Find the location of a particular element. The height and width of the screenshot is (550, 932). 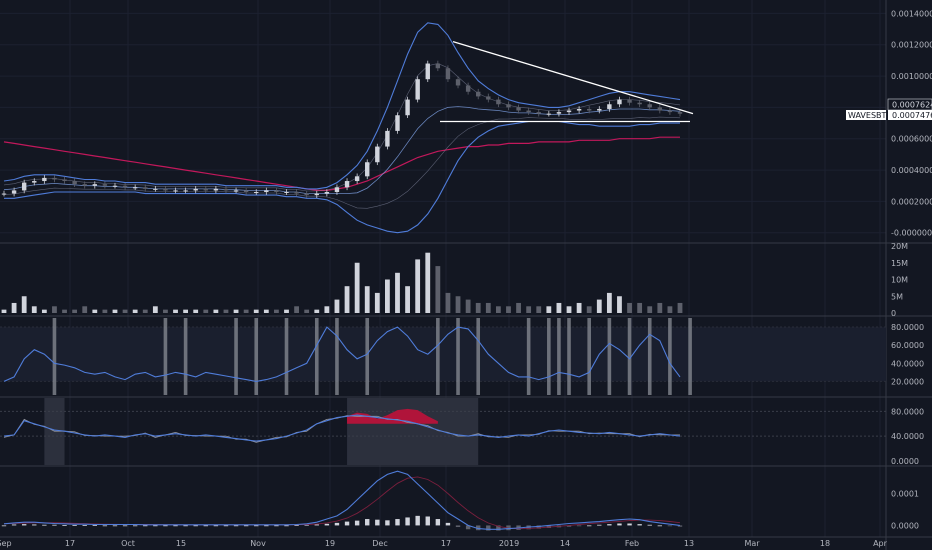

inner-lower-band-line is located at coordinates (342, 162).